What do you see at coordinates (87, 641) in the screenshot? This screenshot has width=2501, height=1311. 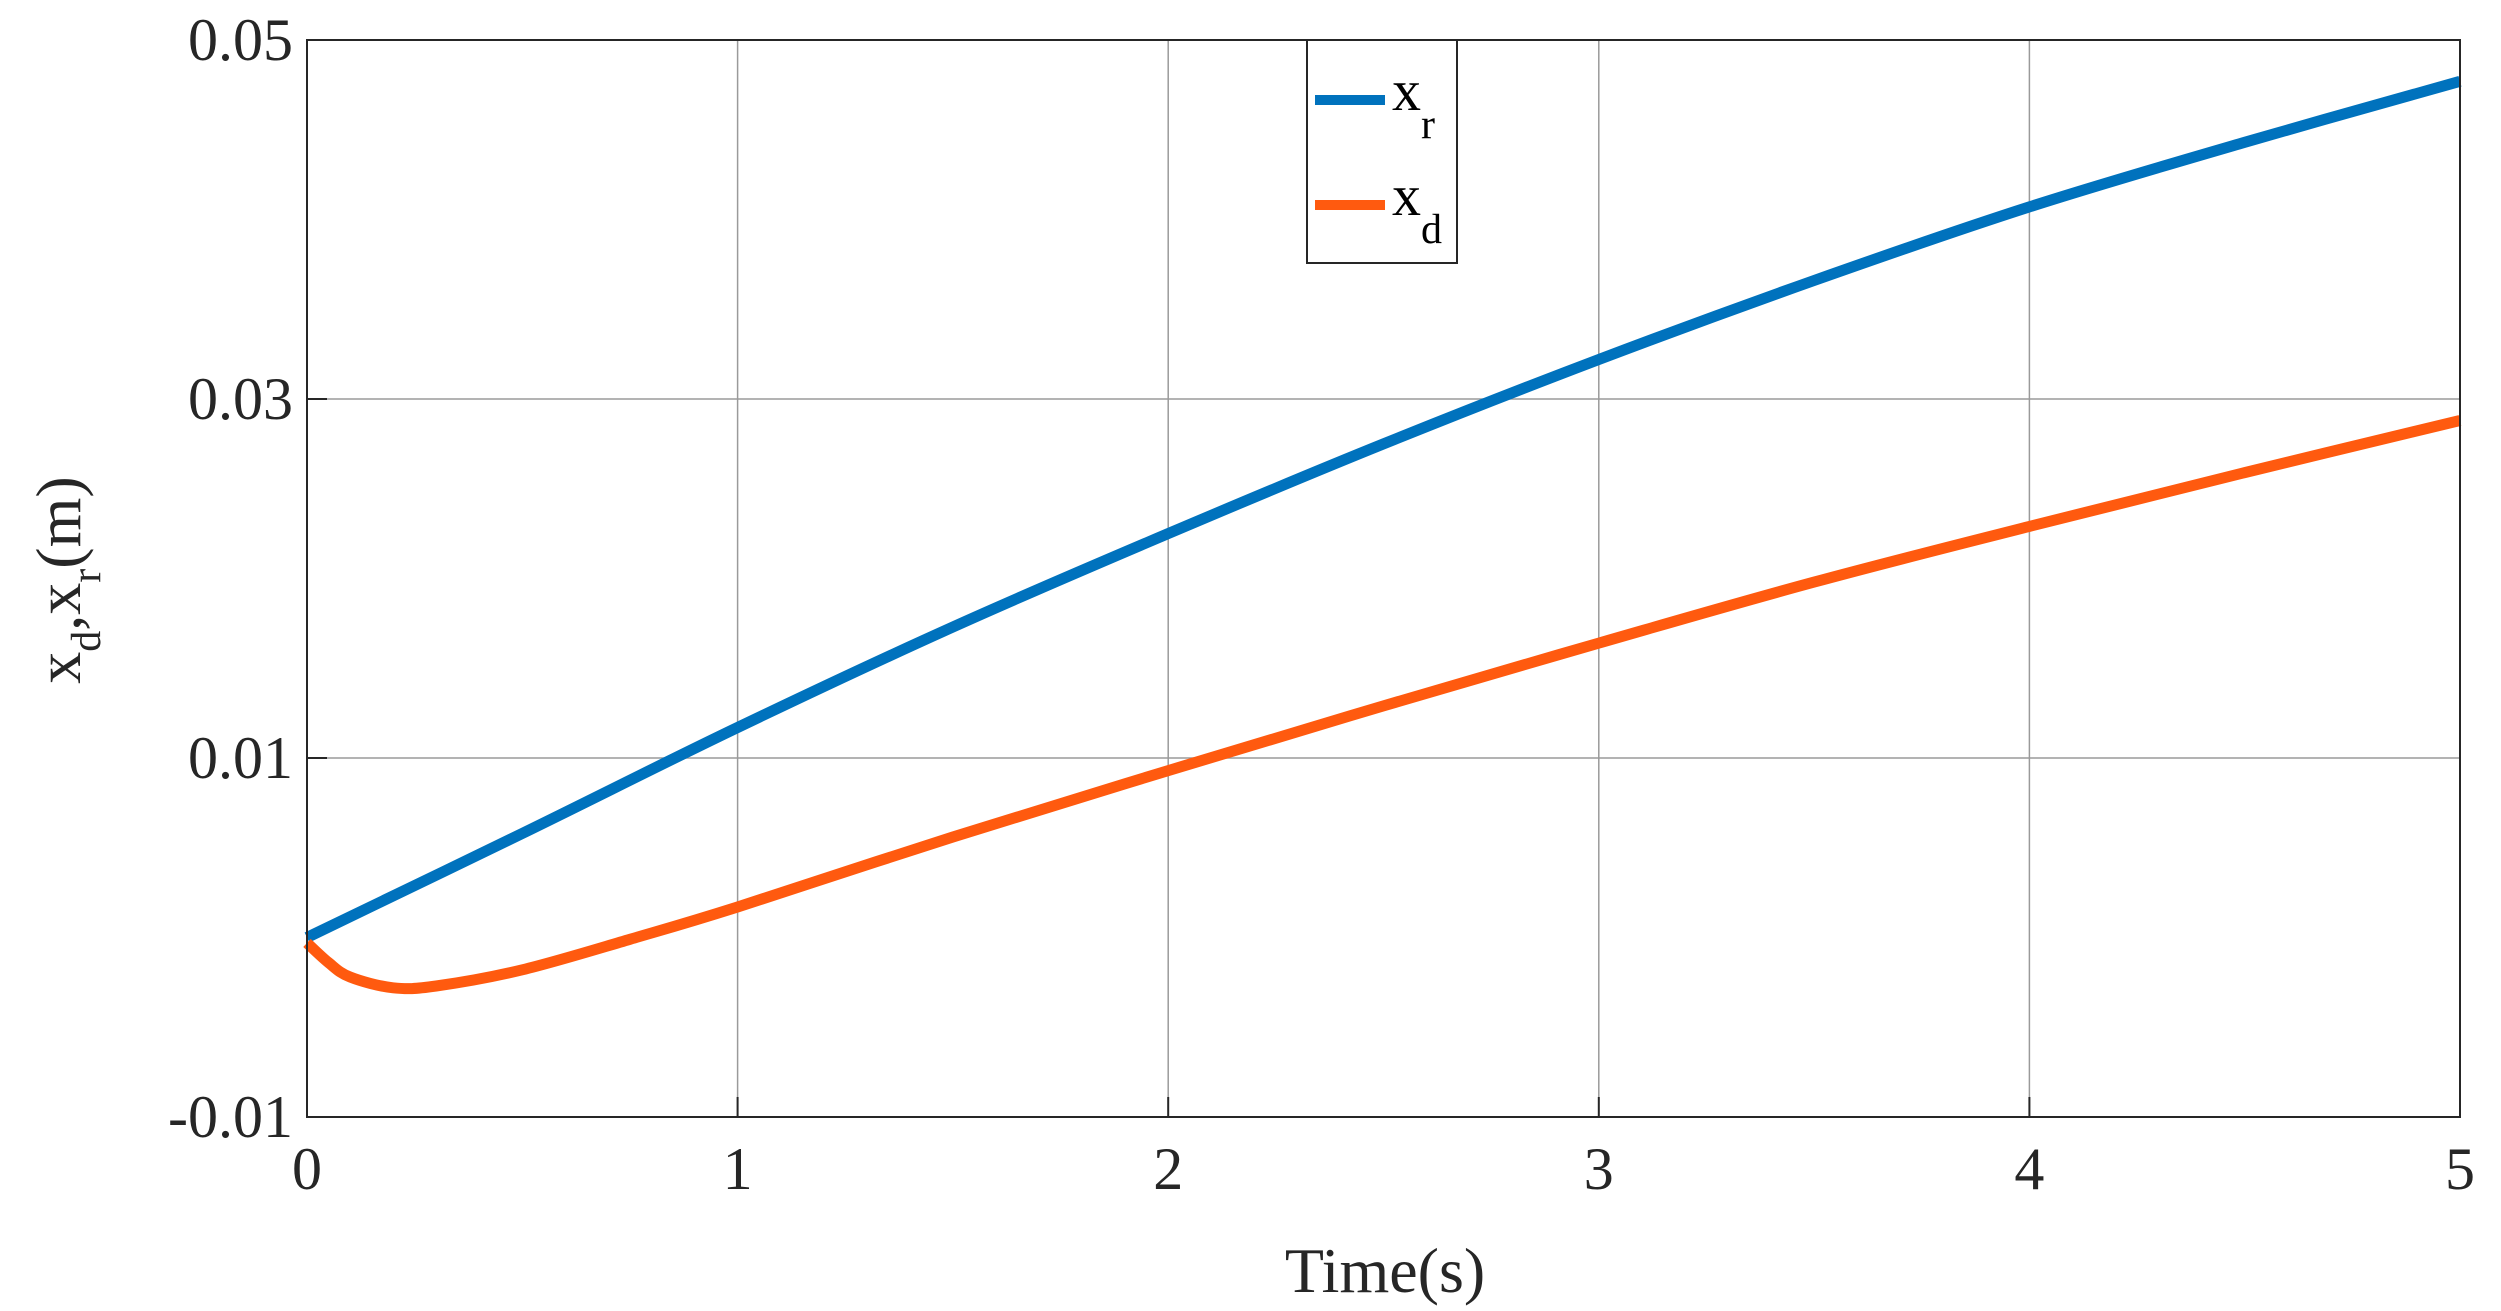 I see `y-axis-label-sub-d: d` at bounding box center [87, 641].